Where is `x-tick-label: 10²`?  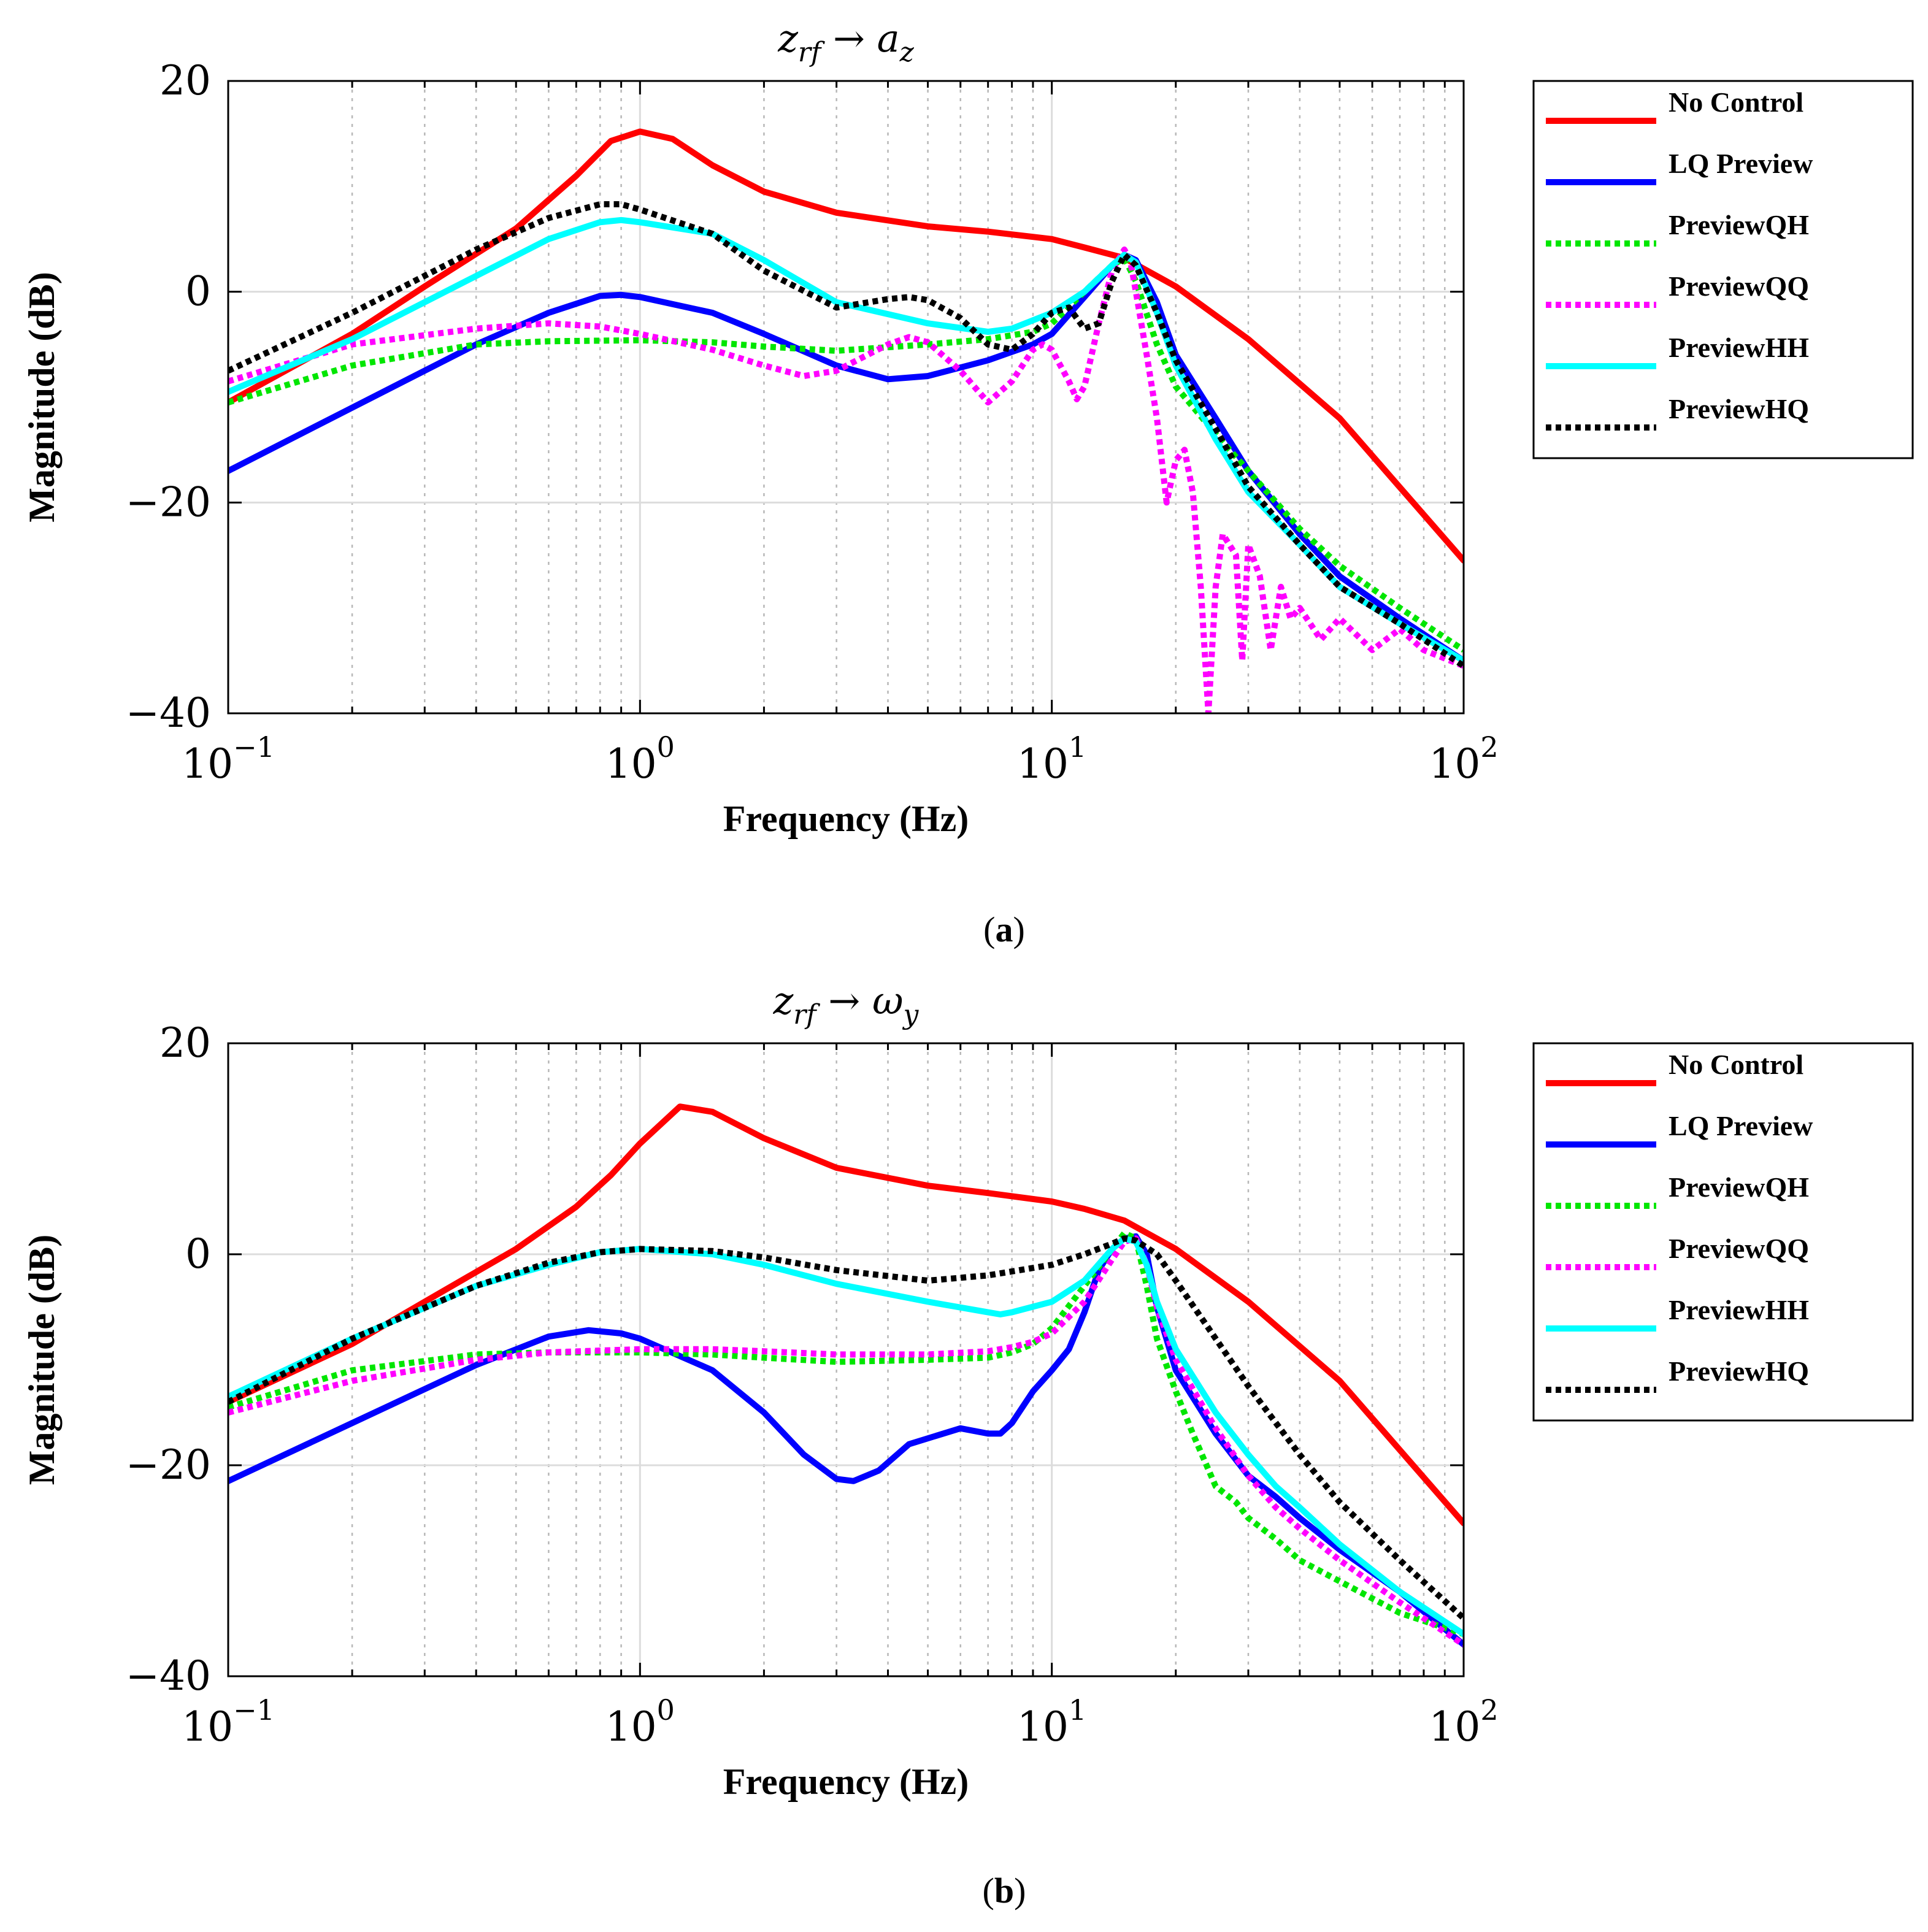 x-tick-label: 10² is located at coordinates (1463, 759).